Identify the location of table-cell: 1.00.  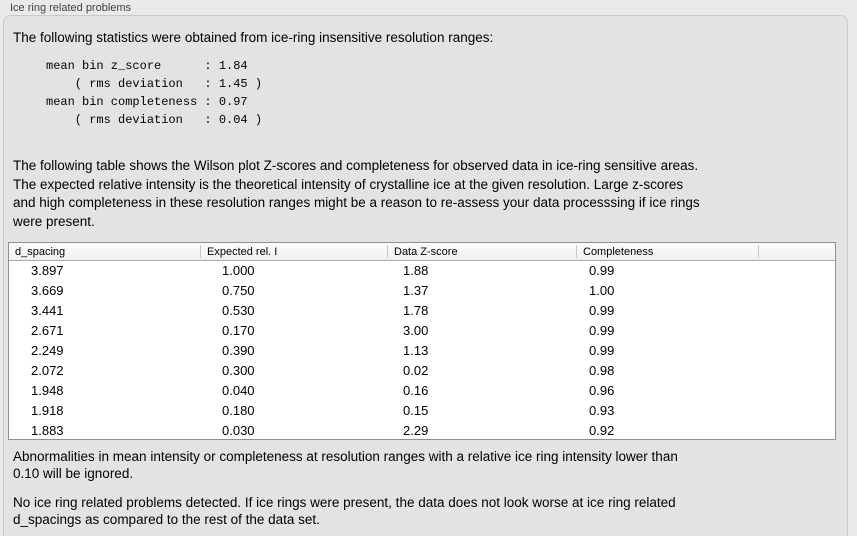
(602, 291).